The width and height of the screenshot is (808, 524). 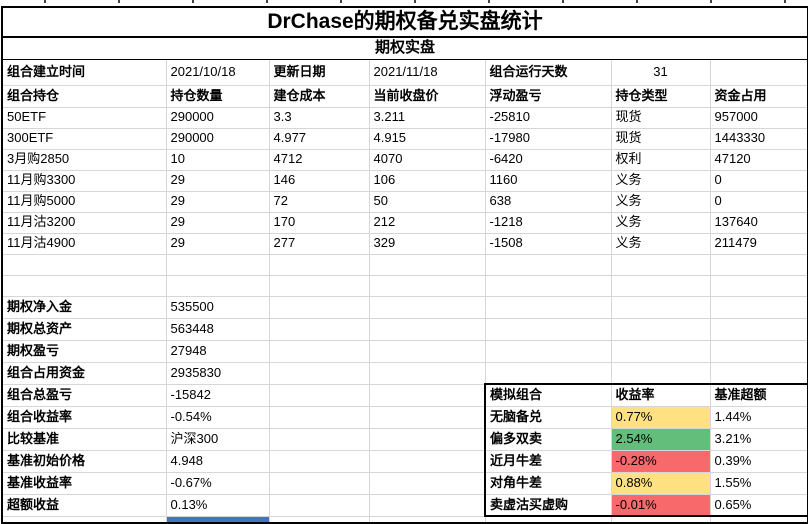 I want to click on summary-label-cell: 组合占用资金, so click(x=84, y=373).